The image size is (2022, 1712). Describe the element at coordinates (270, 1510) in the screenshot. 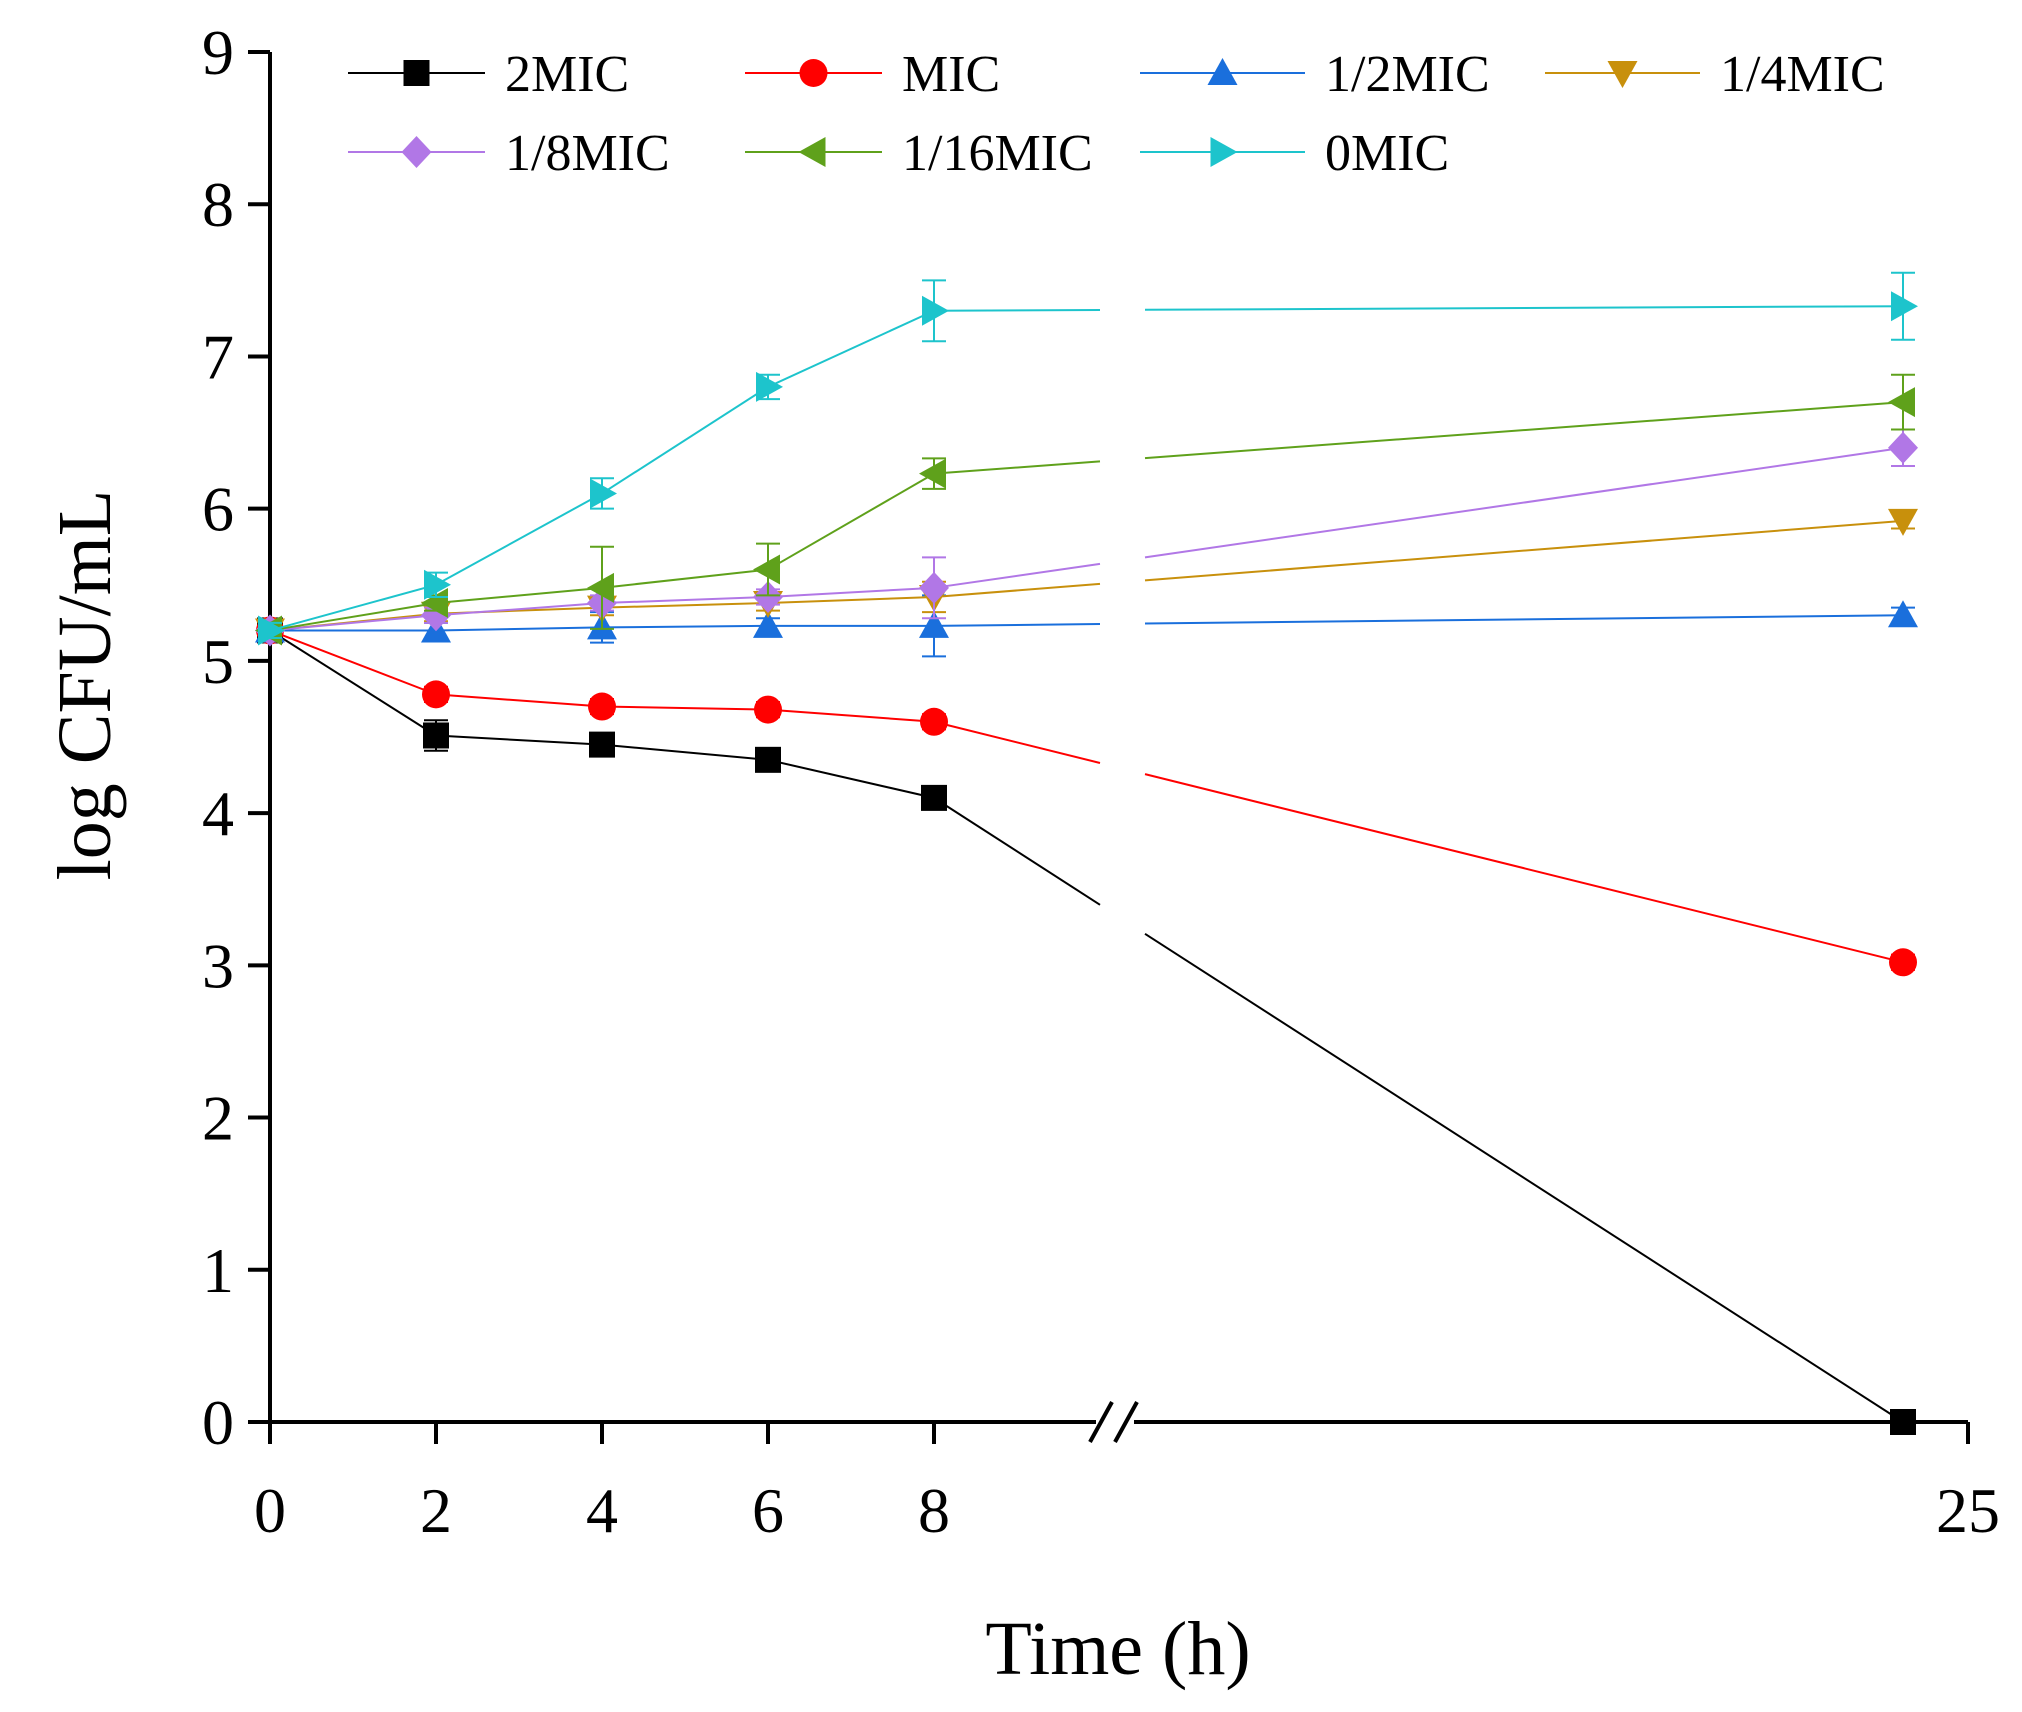

I see `x-tick-label: 0` at that location.